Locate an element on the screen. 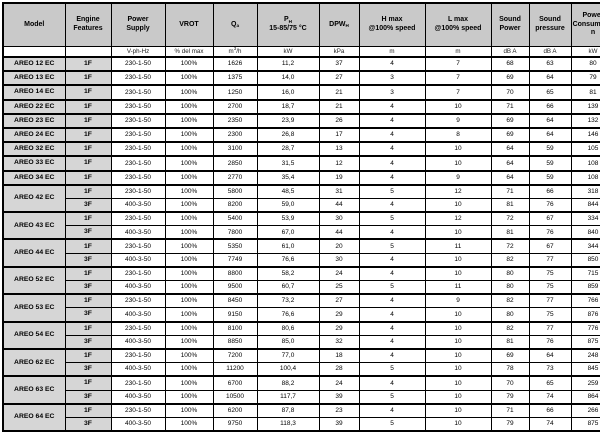  cell-spow: 70 is located at coordinates (510, 92).